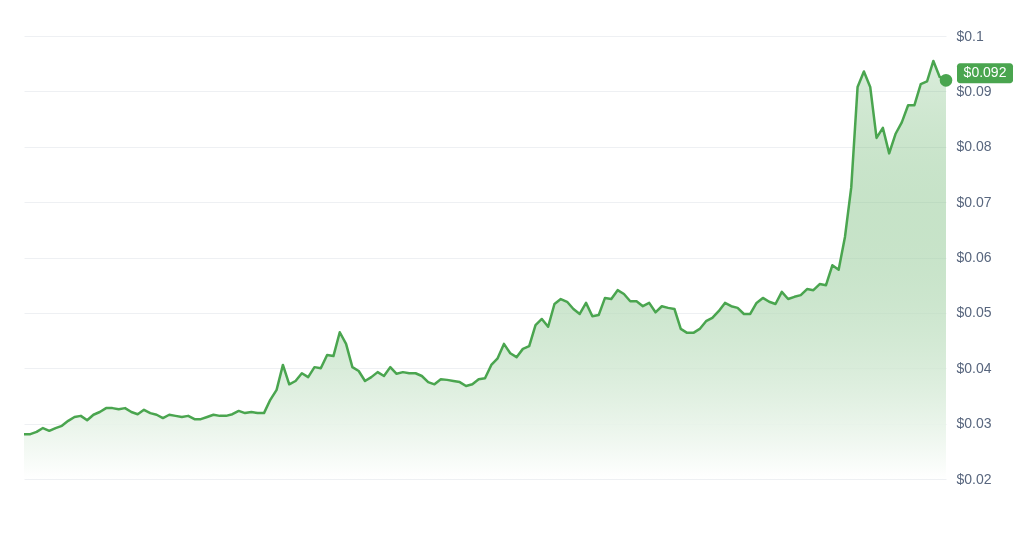  I want to click on y-tick-label: $0.05, so click(974, 312).